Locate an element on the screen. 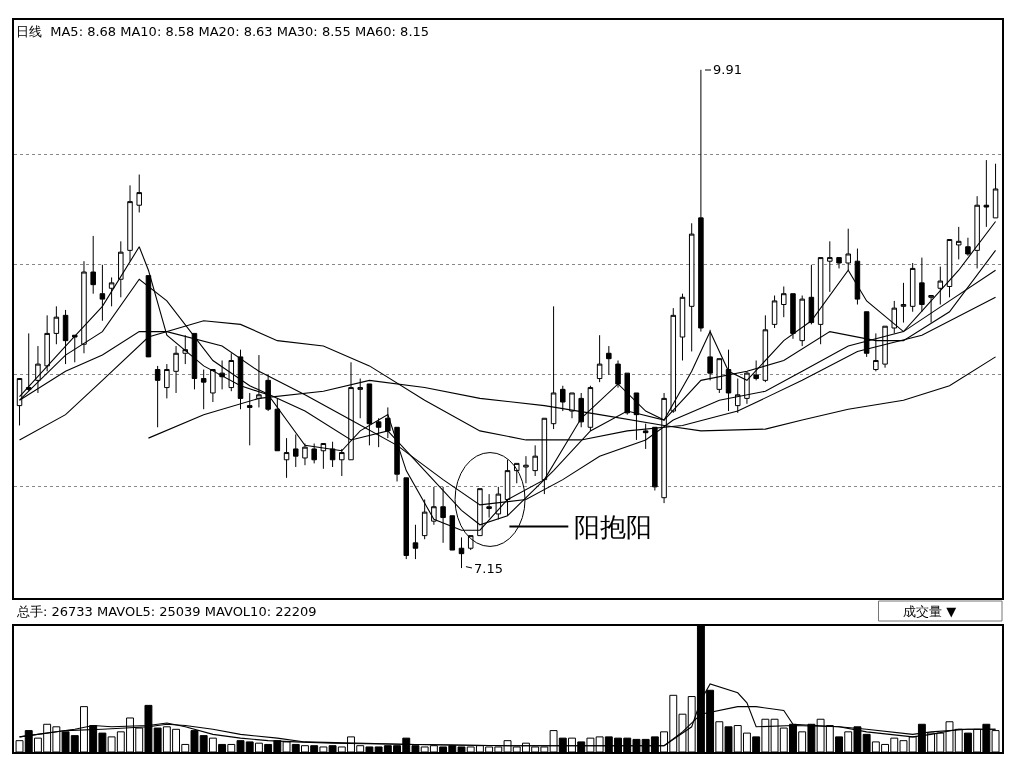 The width and height of the screenshot is (1030, 783). text: 成交量 ▼ is located at coordinates (930, 611).